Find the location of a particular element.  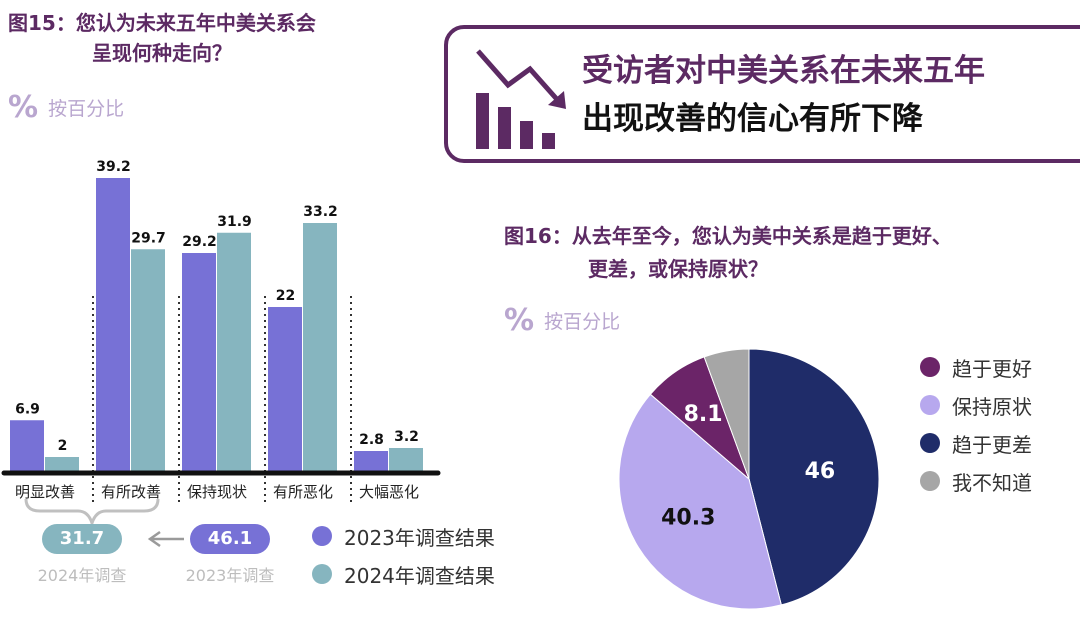

fig16-unit-label: 按百分比 is located at coordinates (582, 322).